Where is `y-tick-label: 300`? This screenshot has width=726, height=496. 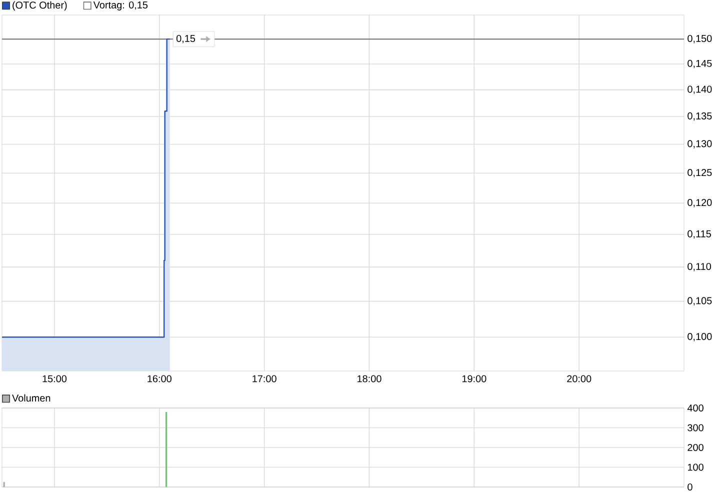
y-tick-label: 300 is located at coordinates (696, 428).